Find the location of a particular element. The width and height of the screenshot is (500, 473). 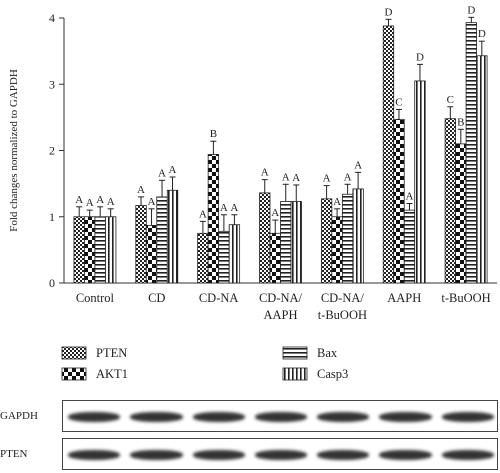

gapdh-blot-label: GAPDH is located at coordinates (19, 416).